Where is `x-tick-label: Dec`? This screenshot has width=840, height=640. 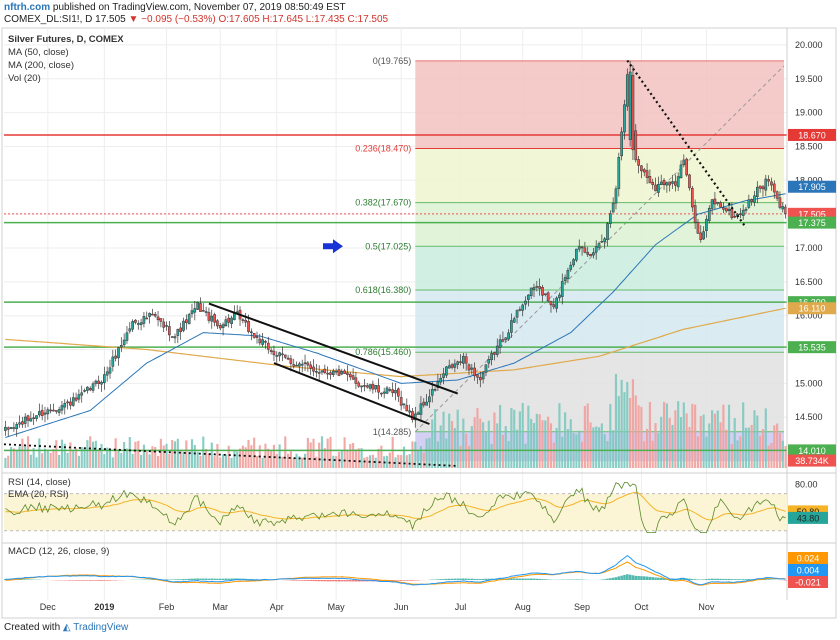
x-tick-label: Dec is located at coordinates (48, 607).